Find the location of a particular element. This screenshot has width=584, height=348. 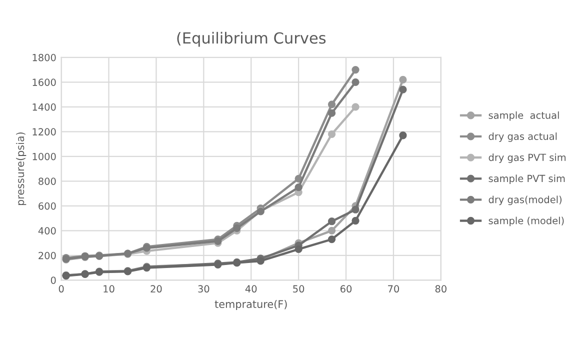

x-tick-label: 20 is located at coordinates (156, 289).